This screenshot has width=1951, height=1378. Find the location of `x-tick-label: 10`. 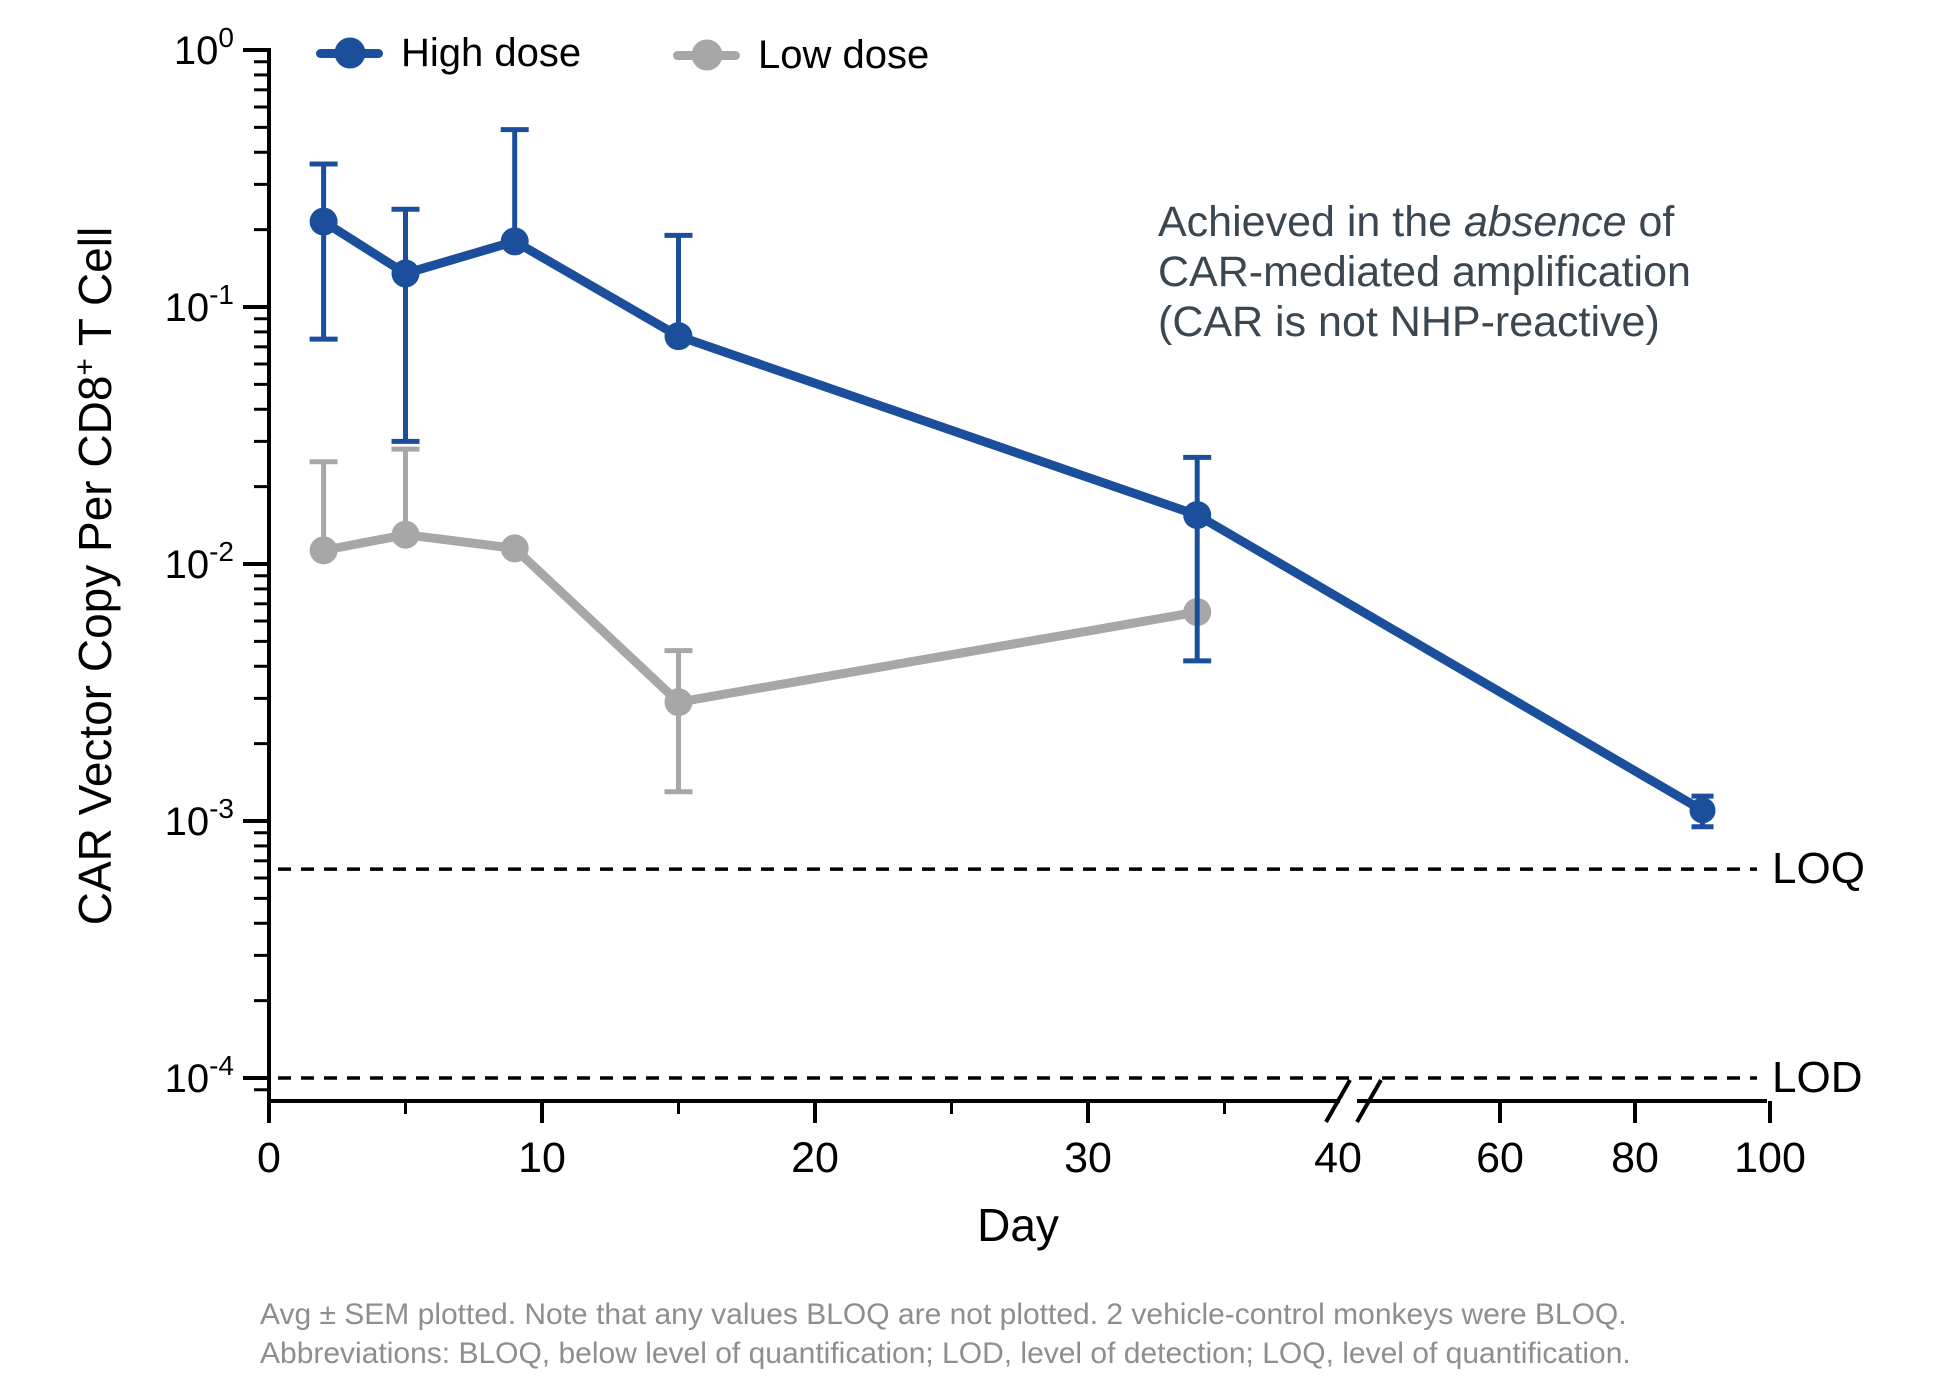

x-tick-label: 10 is located at coordinates (542, 1158).